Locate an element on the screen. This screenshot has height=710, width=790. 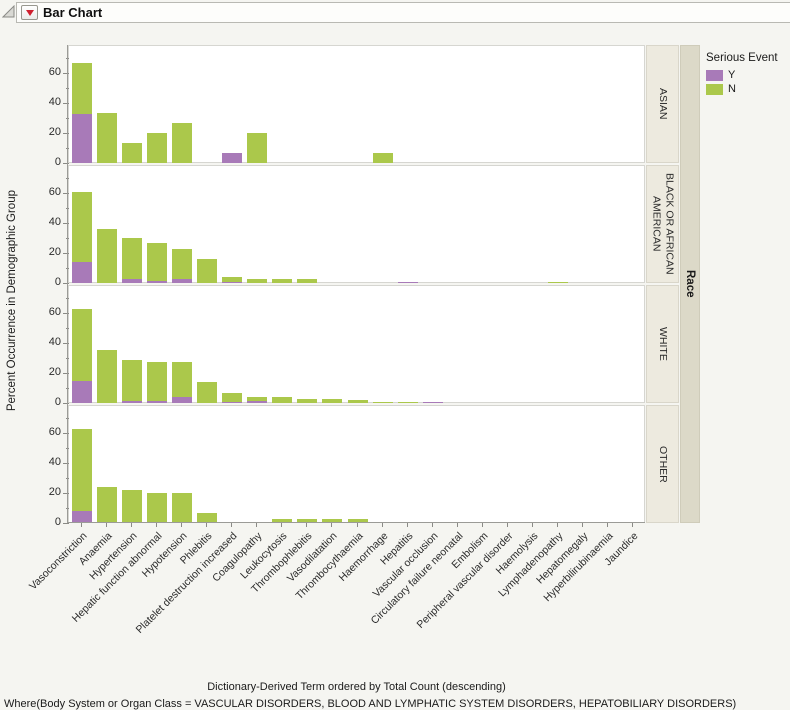
panel-asian: 0 20 40 60 is located at coordinates (347, 106).